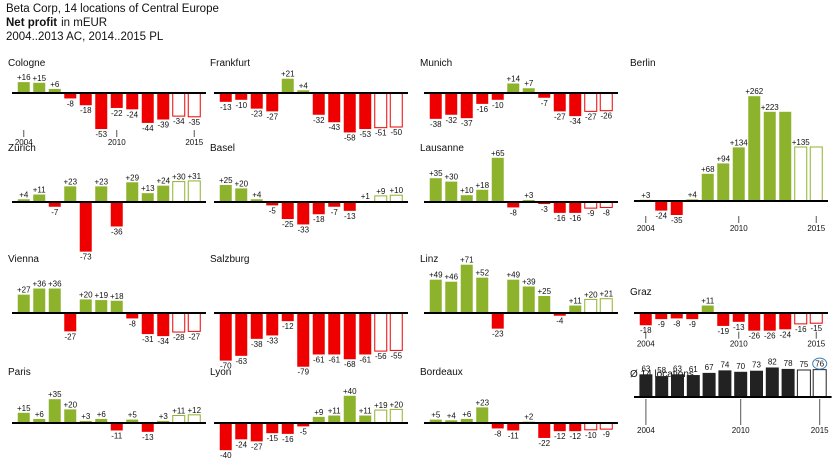  Describe the element at coordinates (117, 142) in the screenshot. I see `tick-label: 2010` at that location.